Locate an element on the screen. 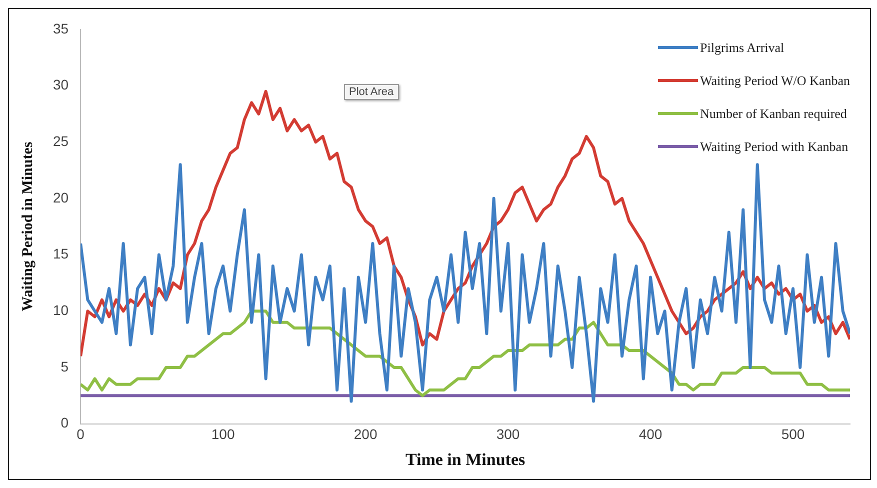 Image resolution: width=877 pixels, height=488 pixels. y-tick-label: 25 is located at coordinates (60, 140).